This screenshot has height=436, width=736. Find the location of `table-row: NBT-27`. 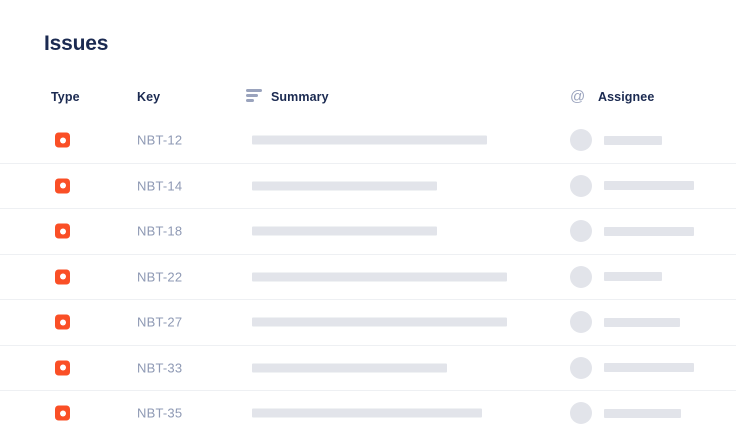

table-row: NBT-27 is located at coordinates (368, 322).